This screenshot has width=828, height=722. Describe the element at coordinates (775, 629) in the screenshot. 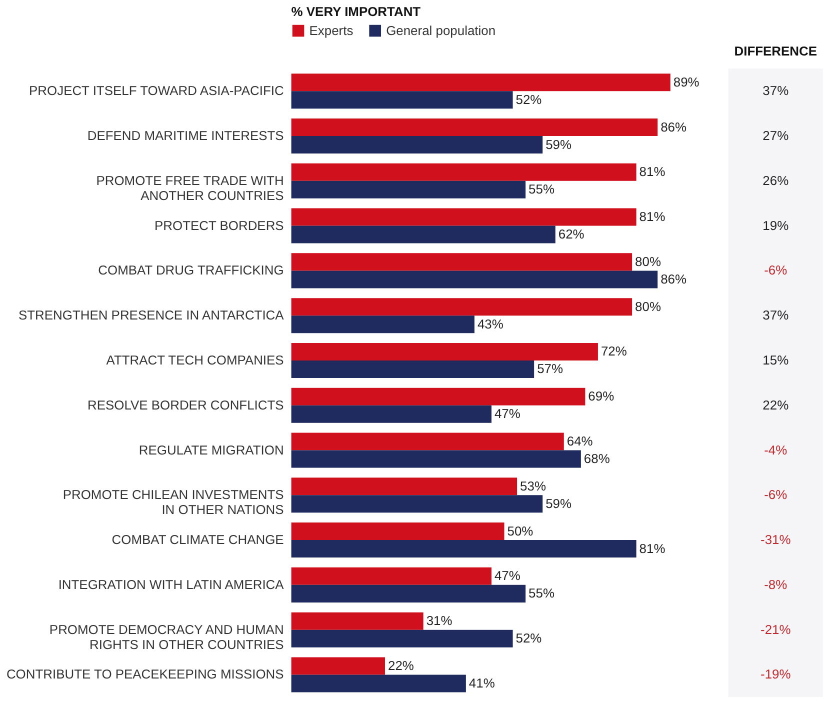

I see `text: -21%` at that location.